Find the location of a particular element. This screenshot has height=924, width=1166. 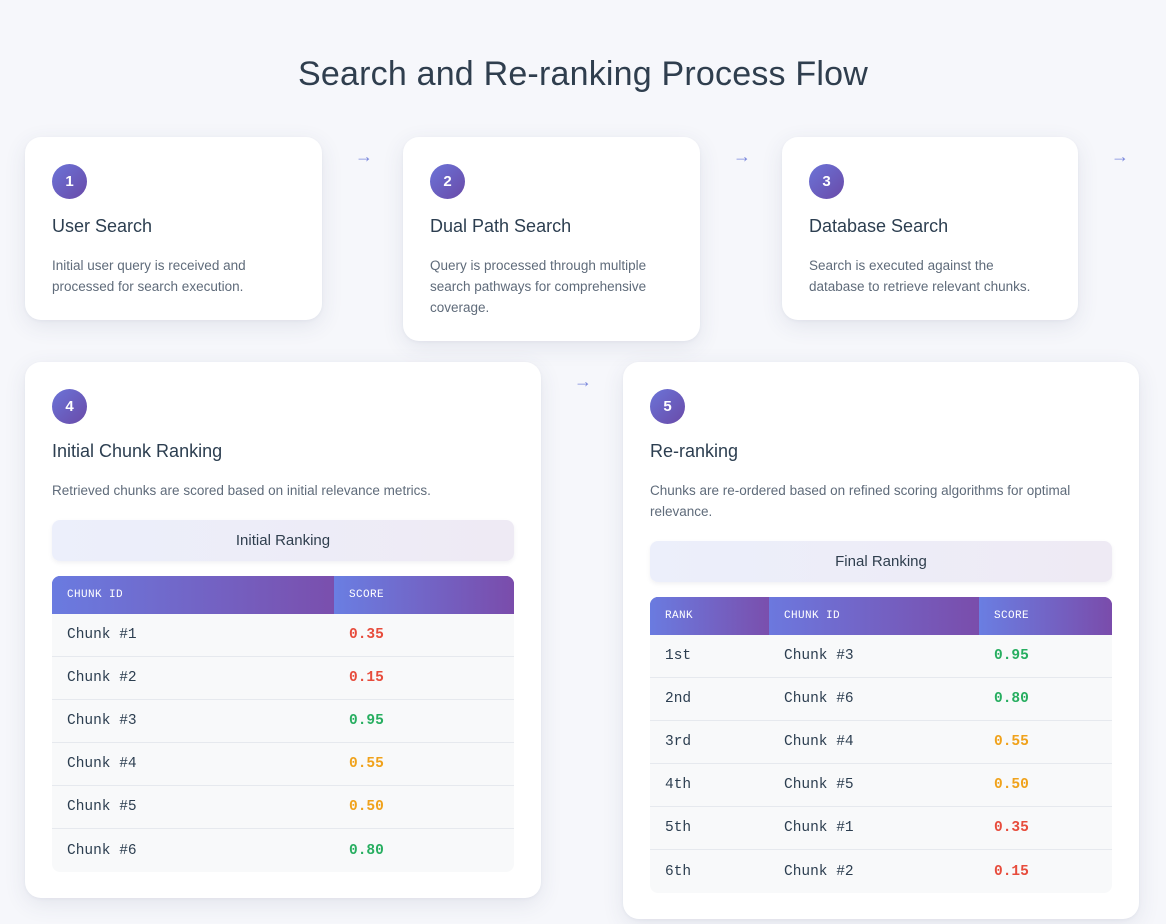

rank-cell: 3rd is located at coordinates (709, 742).